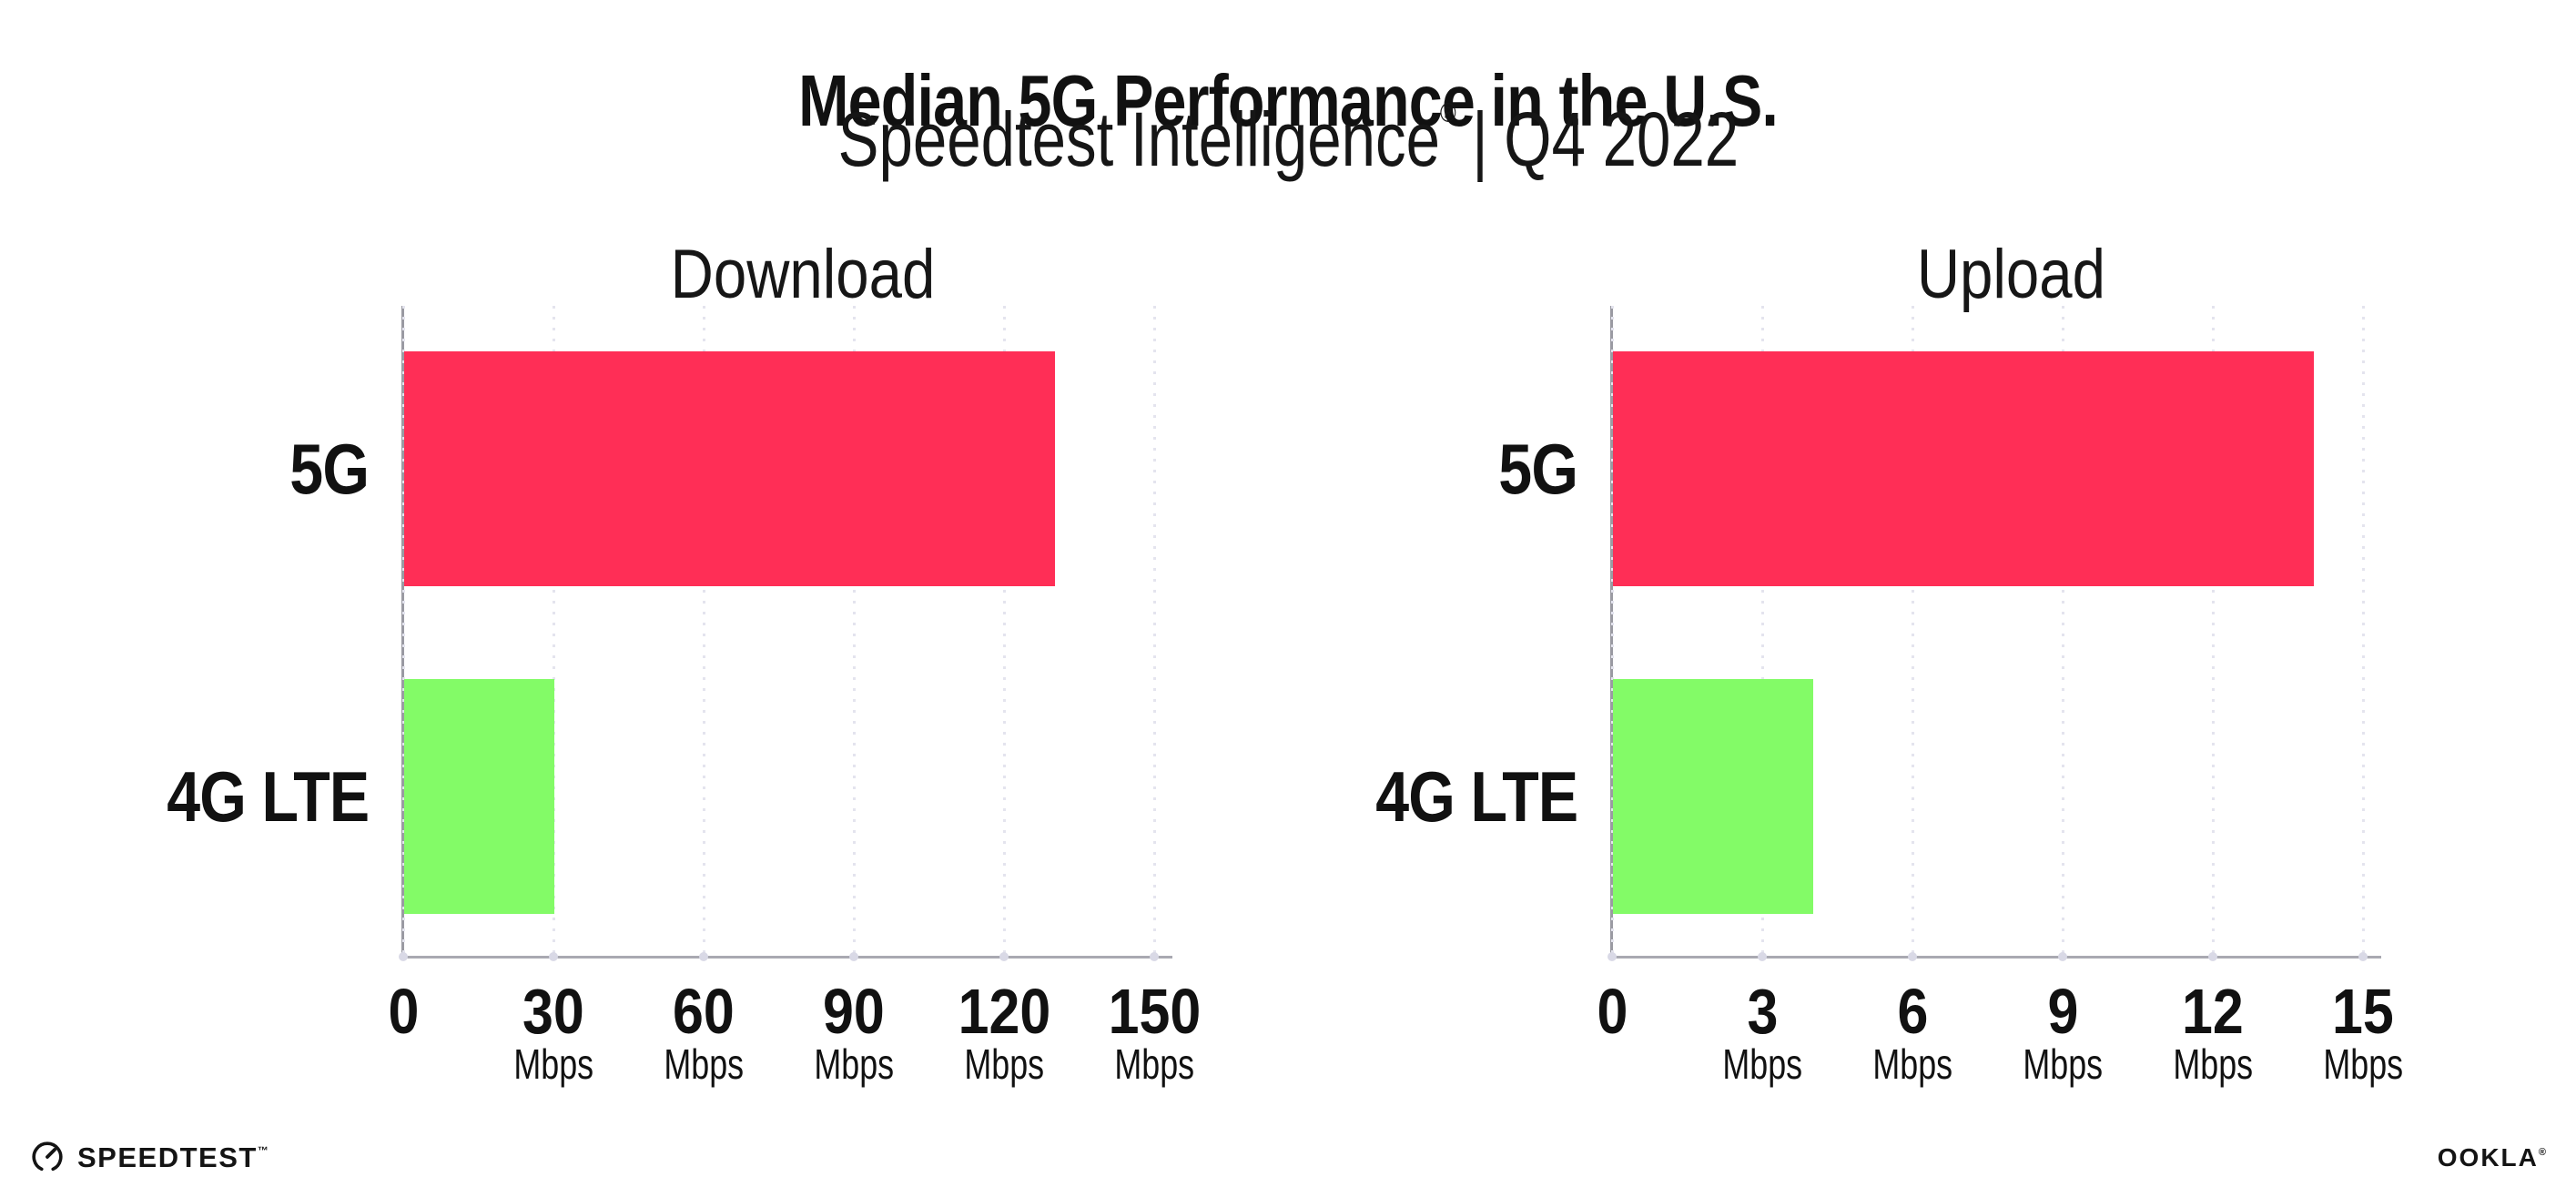 The image size is (2576, 1197). I want to click on category-label-upload-5g-text: 5G, so click(1538, 469).